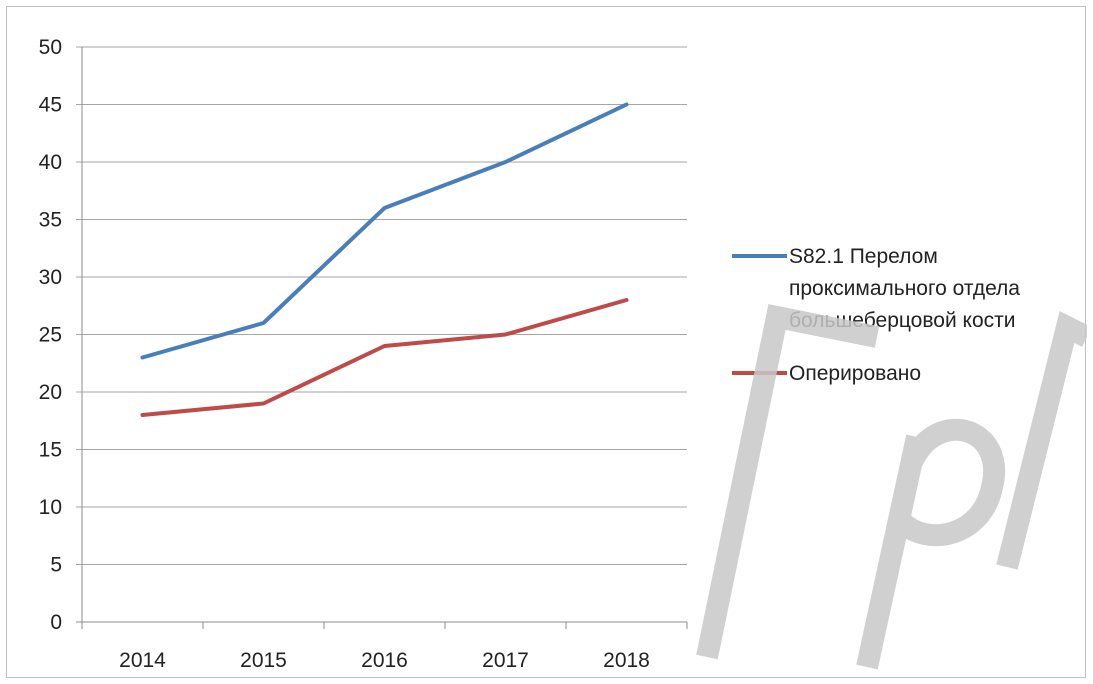 The height and width of the screenshot is (684, 1093). Describe the element at coordinates (263, 660) in the screenshot. I see `x-tick-label: 2015` at that location.